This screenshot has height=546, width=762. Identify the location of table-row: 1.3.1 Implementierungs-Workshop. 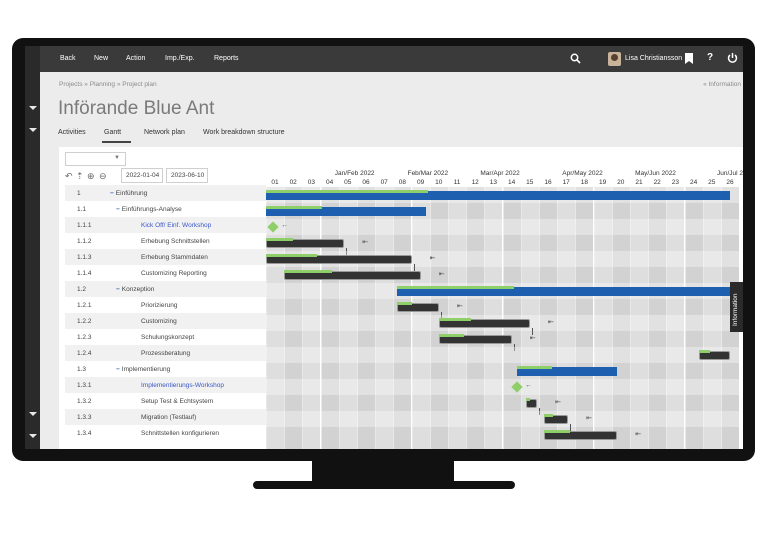
(165, 385).